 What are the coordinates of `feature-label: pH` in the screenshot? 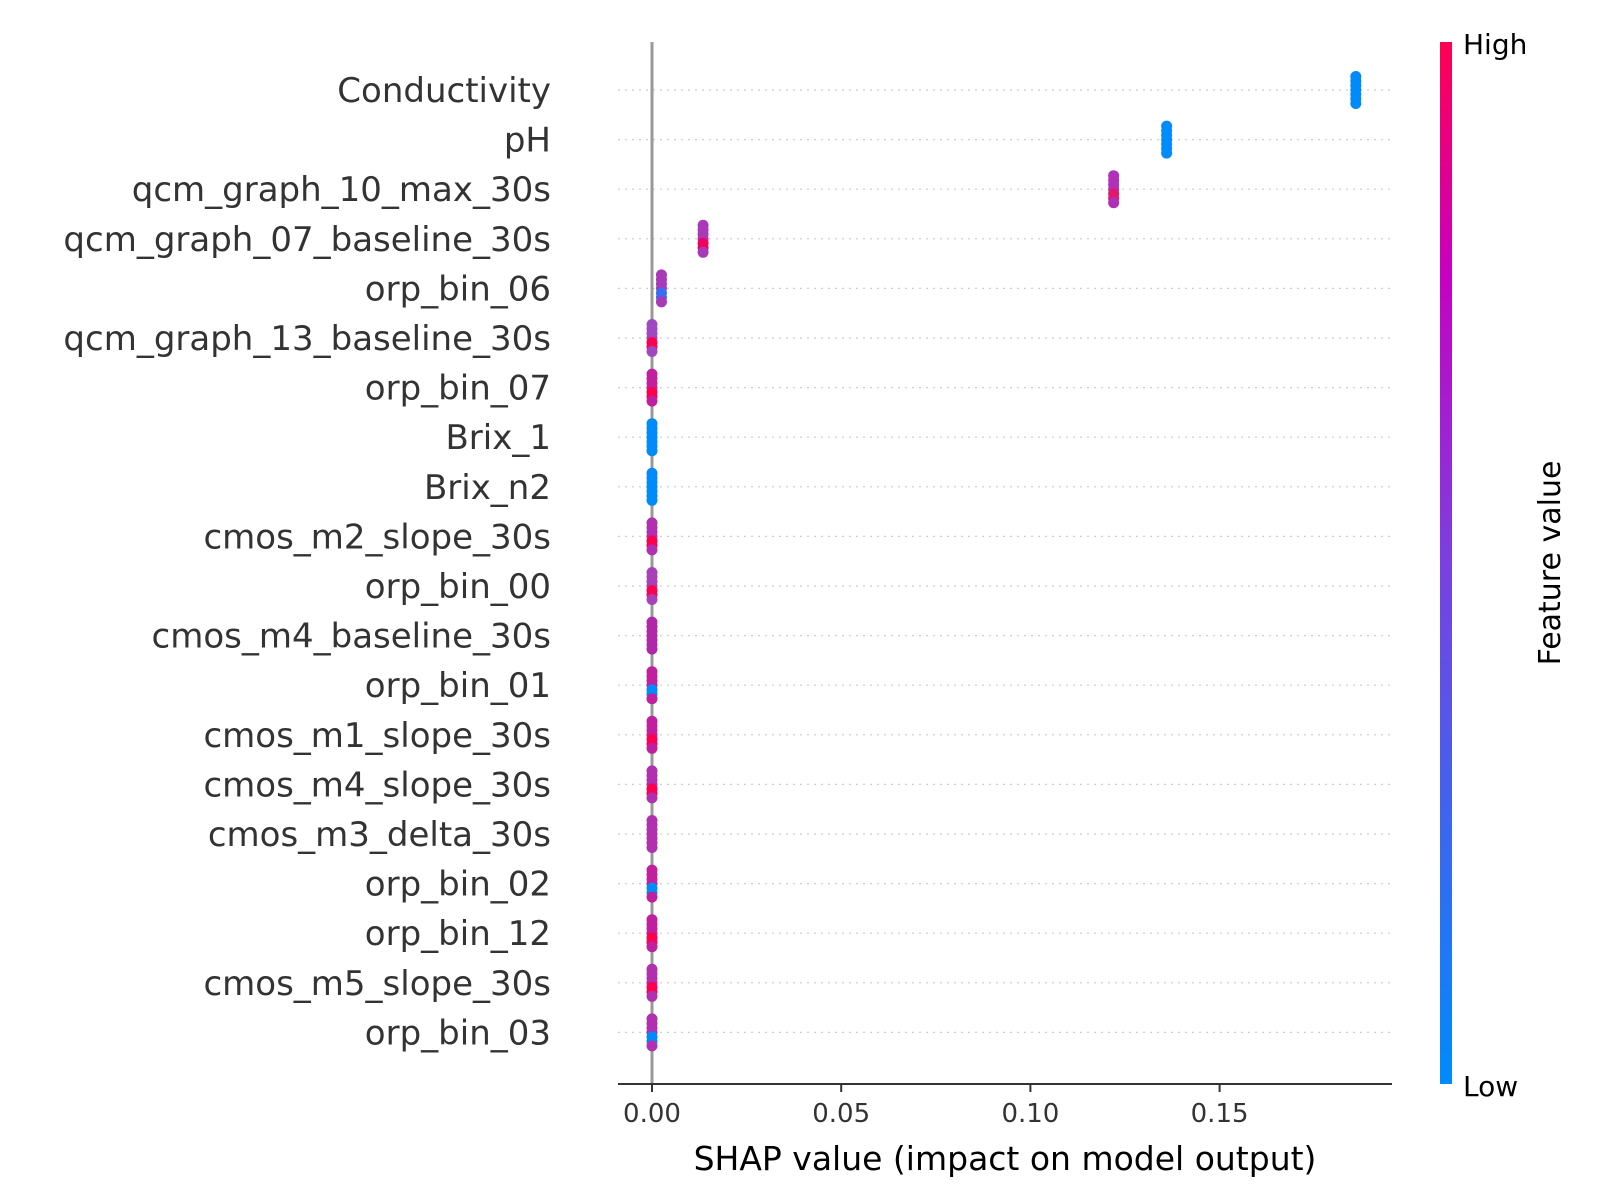 It's located at (527, 141).